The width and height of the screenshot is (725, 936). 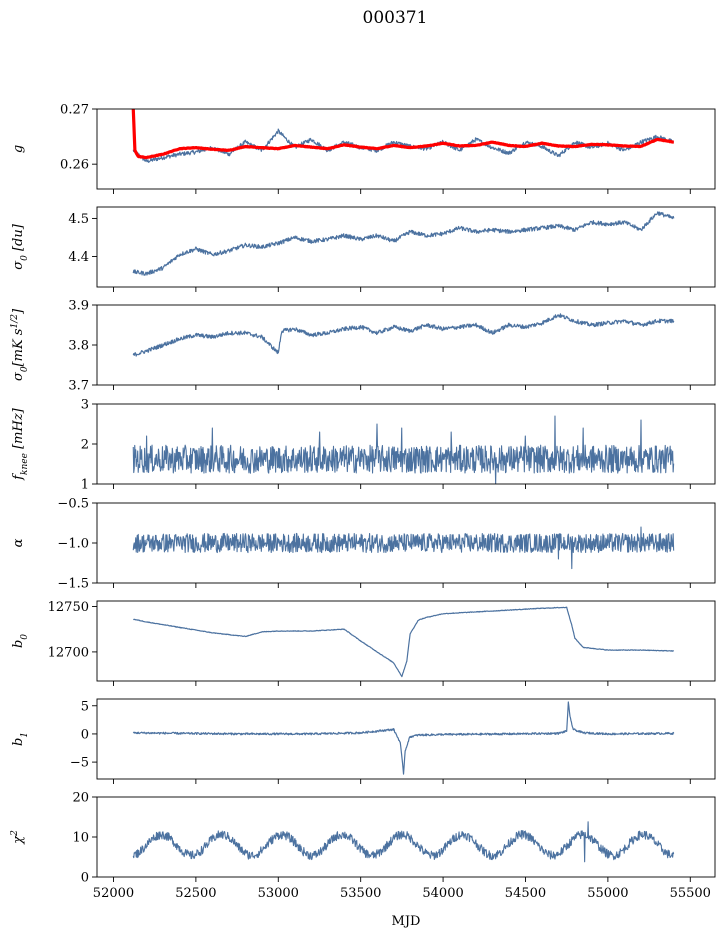 I want to click on model-line, so click(x=403, y=134).